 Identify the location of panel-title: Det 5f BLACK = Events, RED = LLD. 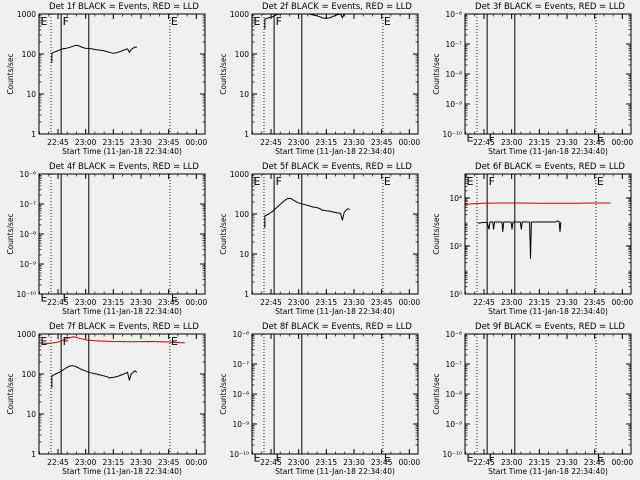
(337, 167).